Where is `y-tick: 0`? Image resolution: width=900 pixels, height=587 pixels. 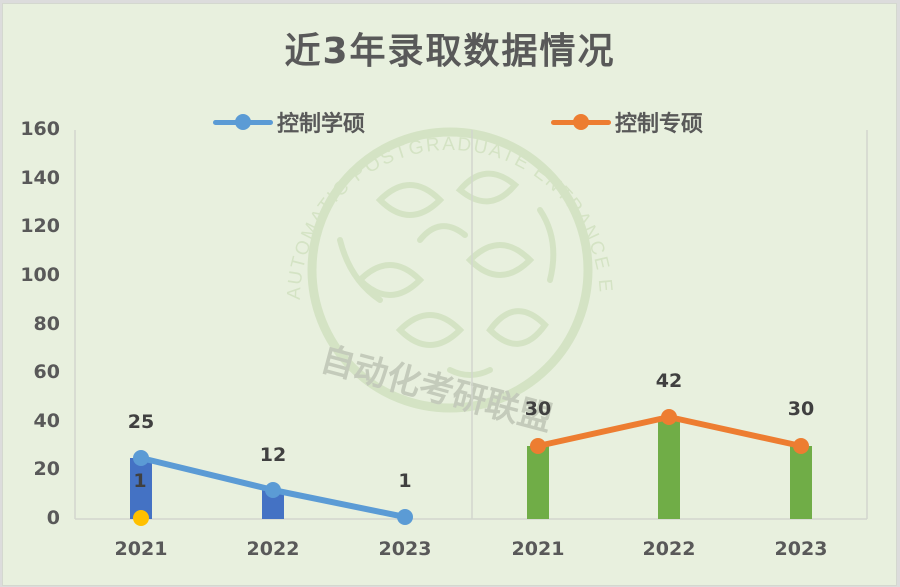 y-tick: 0 is located at coordinates (53, 518).